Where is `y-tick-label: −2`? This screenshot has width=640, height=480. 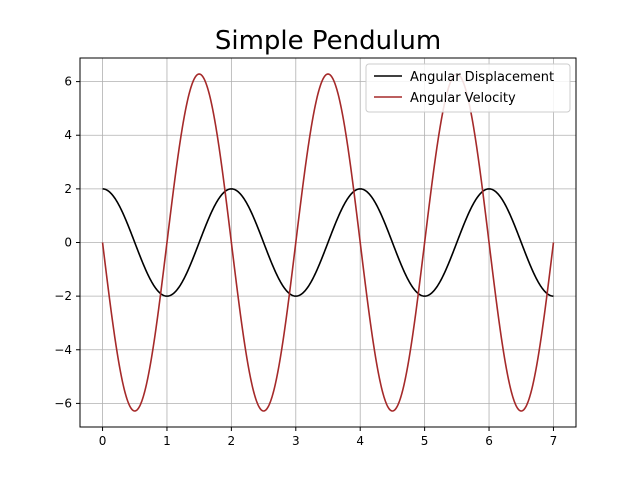
y-tick-label: −2 is located at coordinates (63, 296).